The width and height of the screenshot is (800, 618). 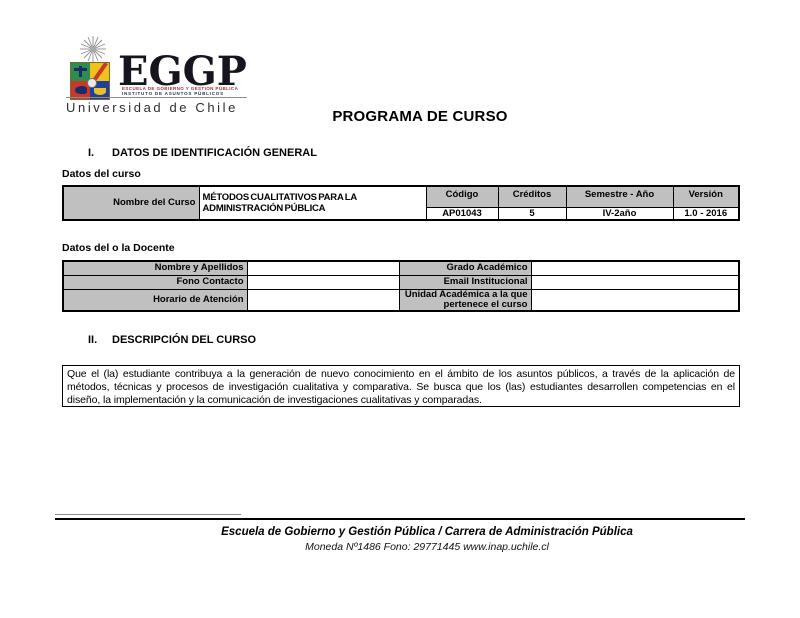 I want to click on table-row: Fono Contacto Email Institucional, so click(x=401, y=282).